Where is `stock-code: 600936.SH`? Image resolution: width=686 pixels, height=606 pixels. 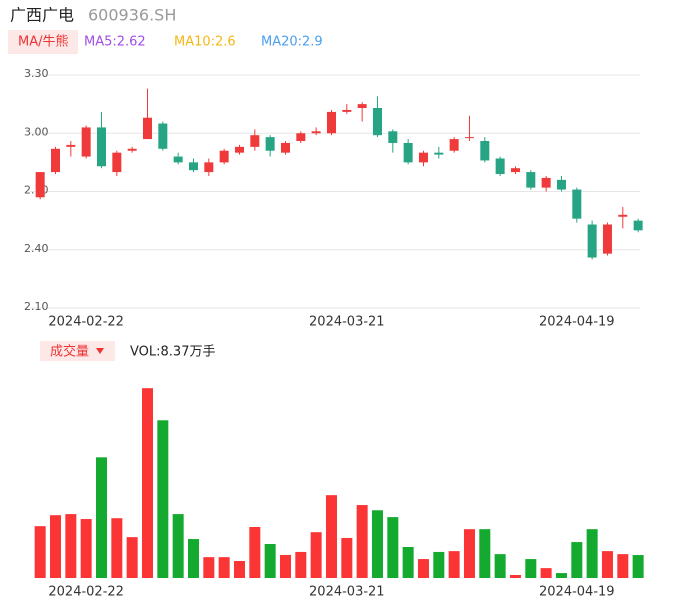 stock-code: 600936.SH is located at coordinates (132, 15).